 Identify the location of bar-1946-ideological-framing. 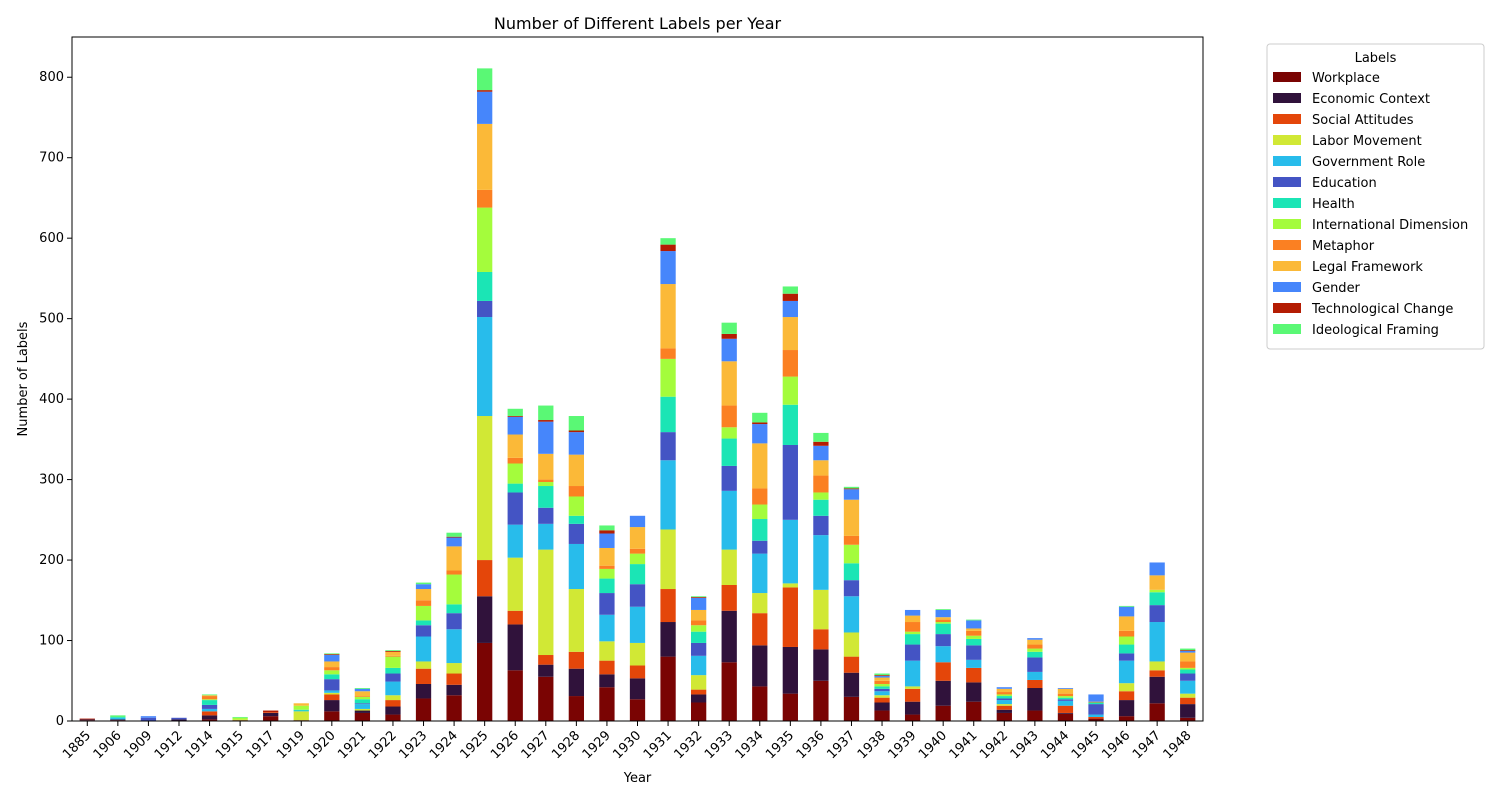
(1126, 606).